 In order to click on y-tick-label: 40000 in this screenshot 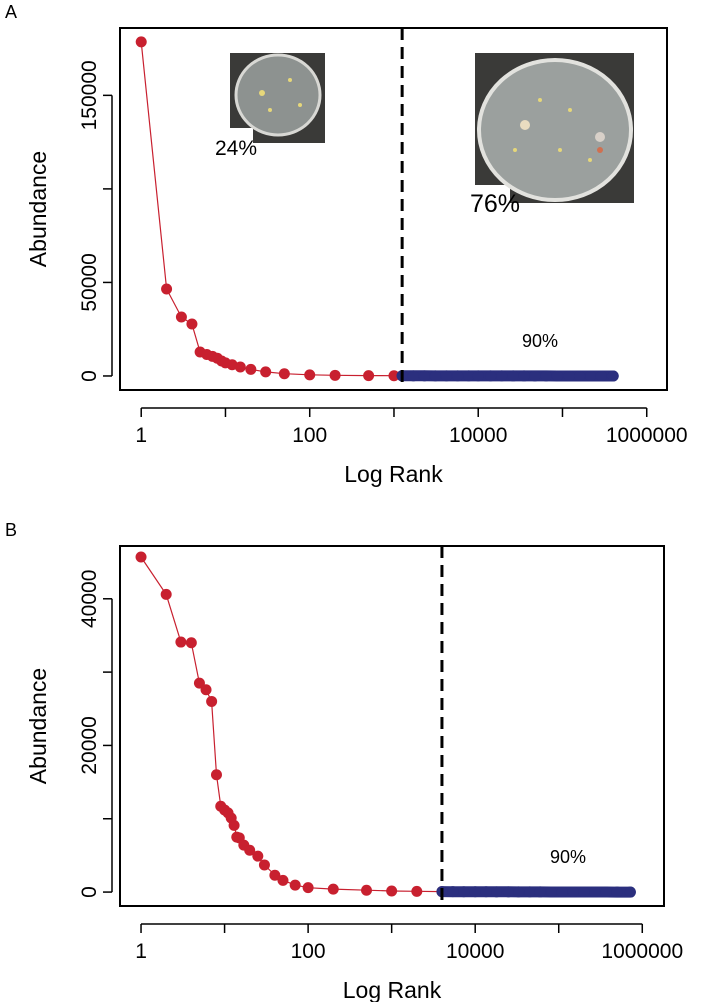, I will do `click(89, 599)`.